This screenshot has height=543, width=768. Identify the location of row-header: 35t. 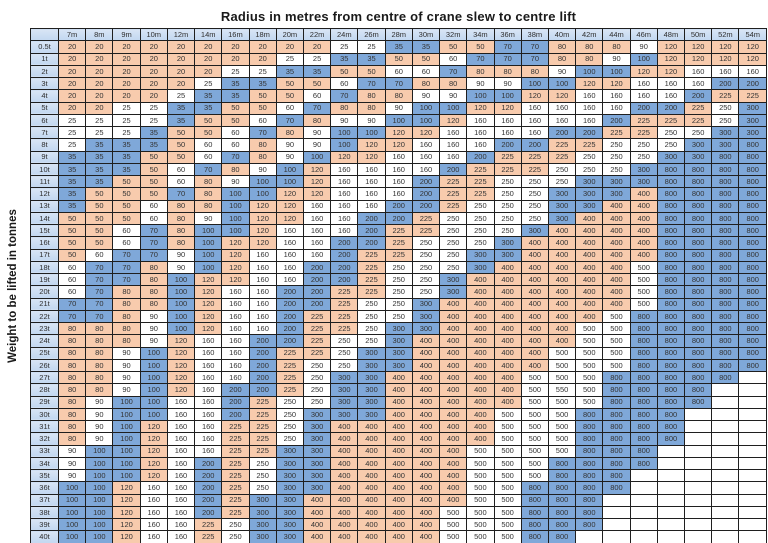
(44, 475).